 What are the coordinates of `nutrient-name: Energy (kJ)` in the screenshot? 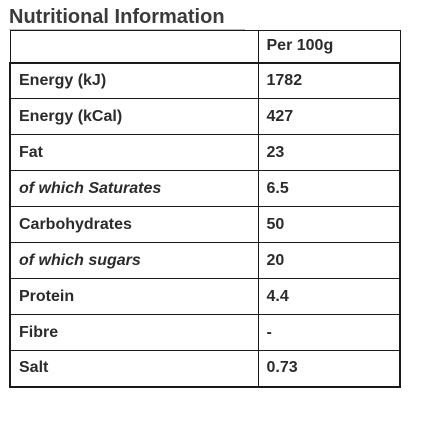 It's located at (134, 80).